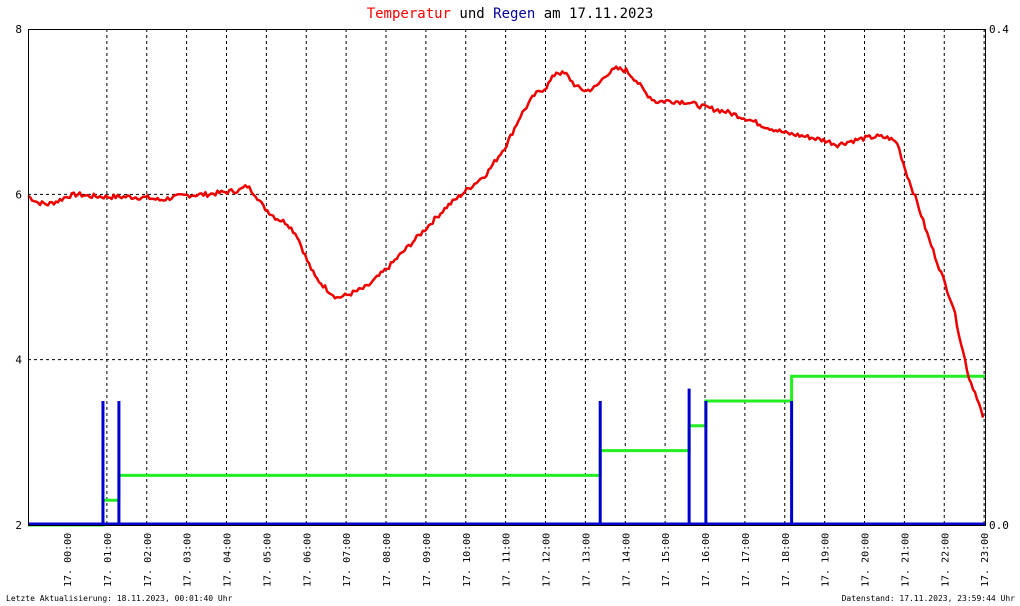 The image size is (1020, 606). Describe the element at coordinates (945, 560) in the screenshot. I see `x-tick-label: 17. 22:00` at that location.